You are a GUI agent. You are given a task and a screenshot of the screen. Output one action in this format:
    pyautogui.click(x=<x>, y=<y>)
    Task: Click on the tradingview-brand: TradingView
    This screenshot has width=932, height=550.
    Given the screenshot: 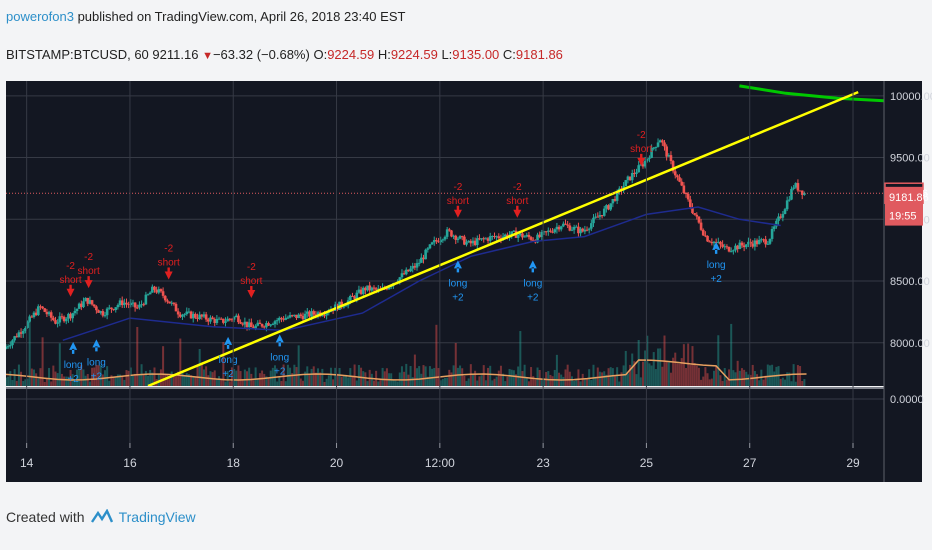 What is the action you would take?
    pyautogui.click(x=157, y=517)
    